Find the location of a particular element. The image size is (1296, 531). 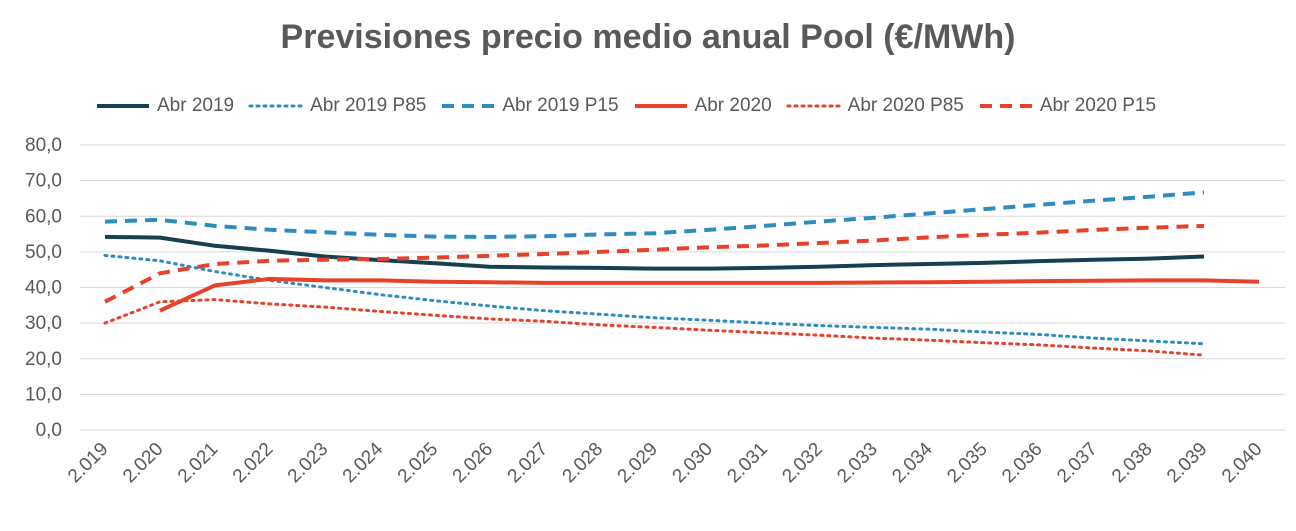

x-tick-label: 2.032 is located at coordinates (802, 463).